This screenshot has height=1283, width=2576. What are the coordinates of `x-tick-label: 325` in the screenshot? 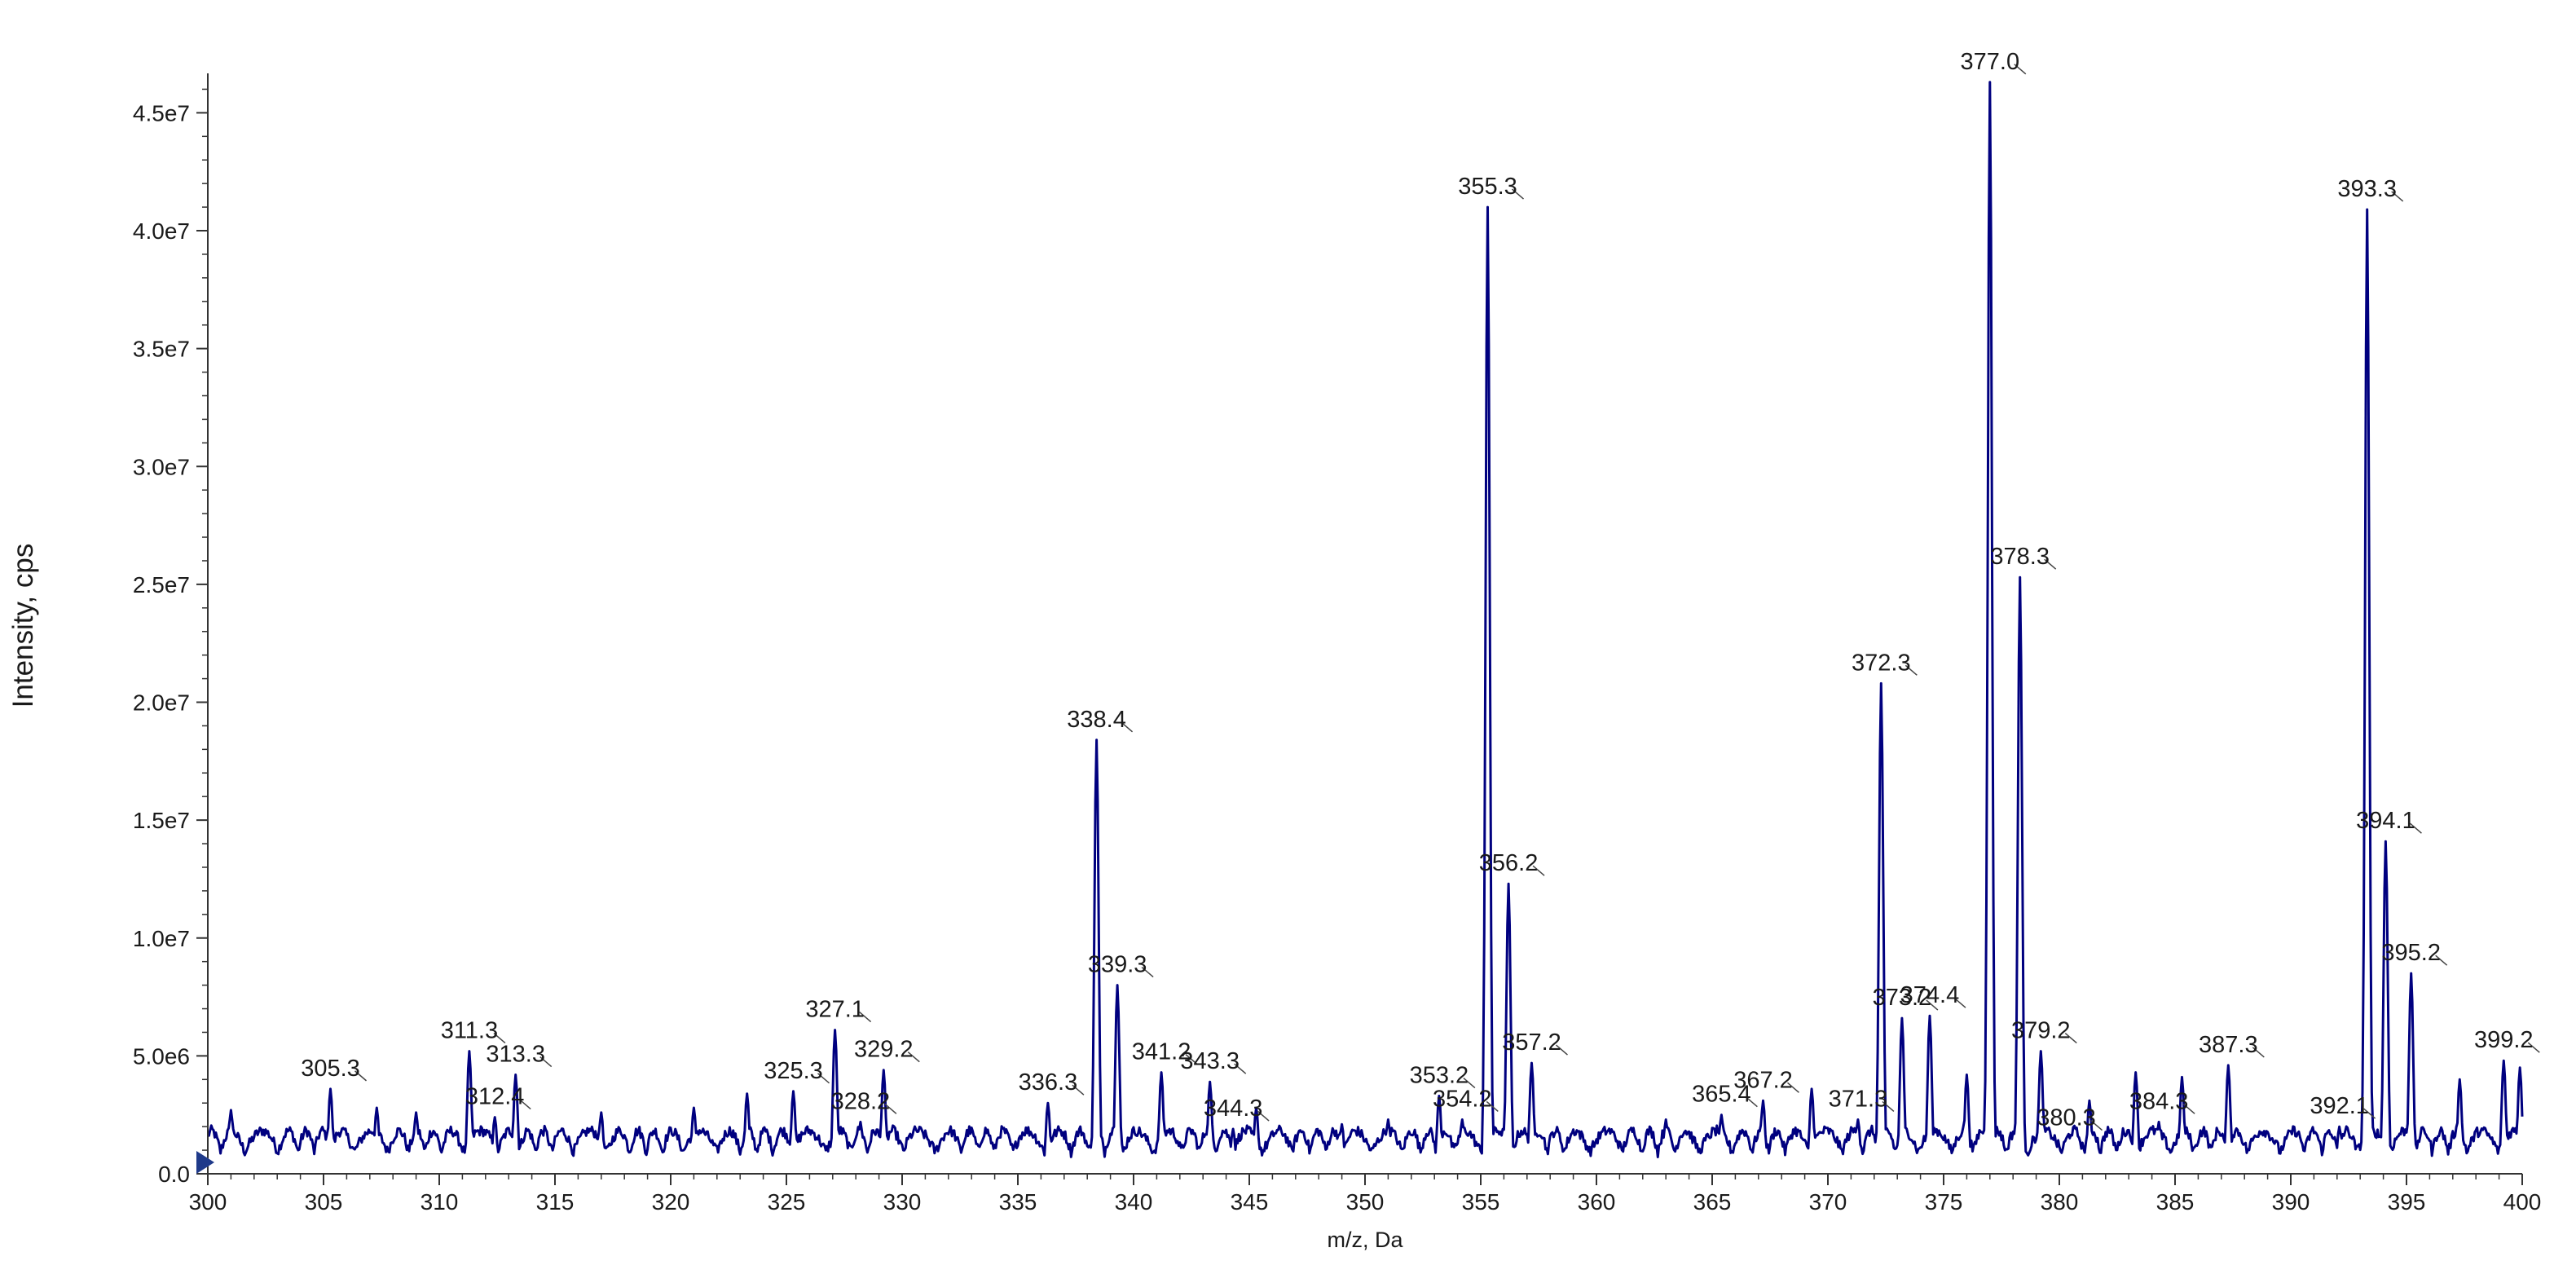 It's located at (787, 1202).